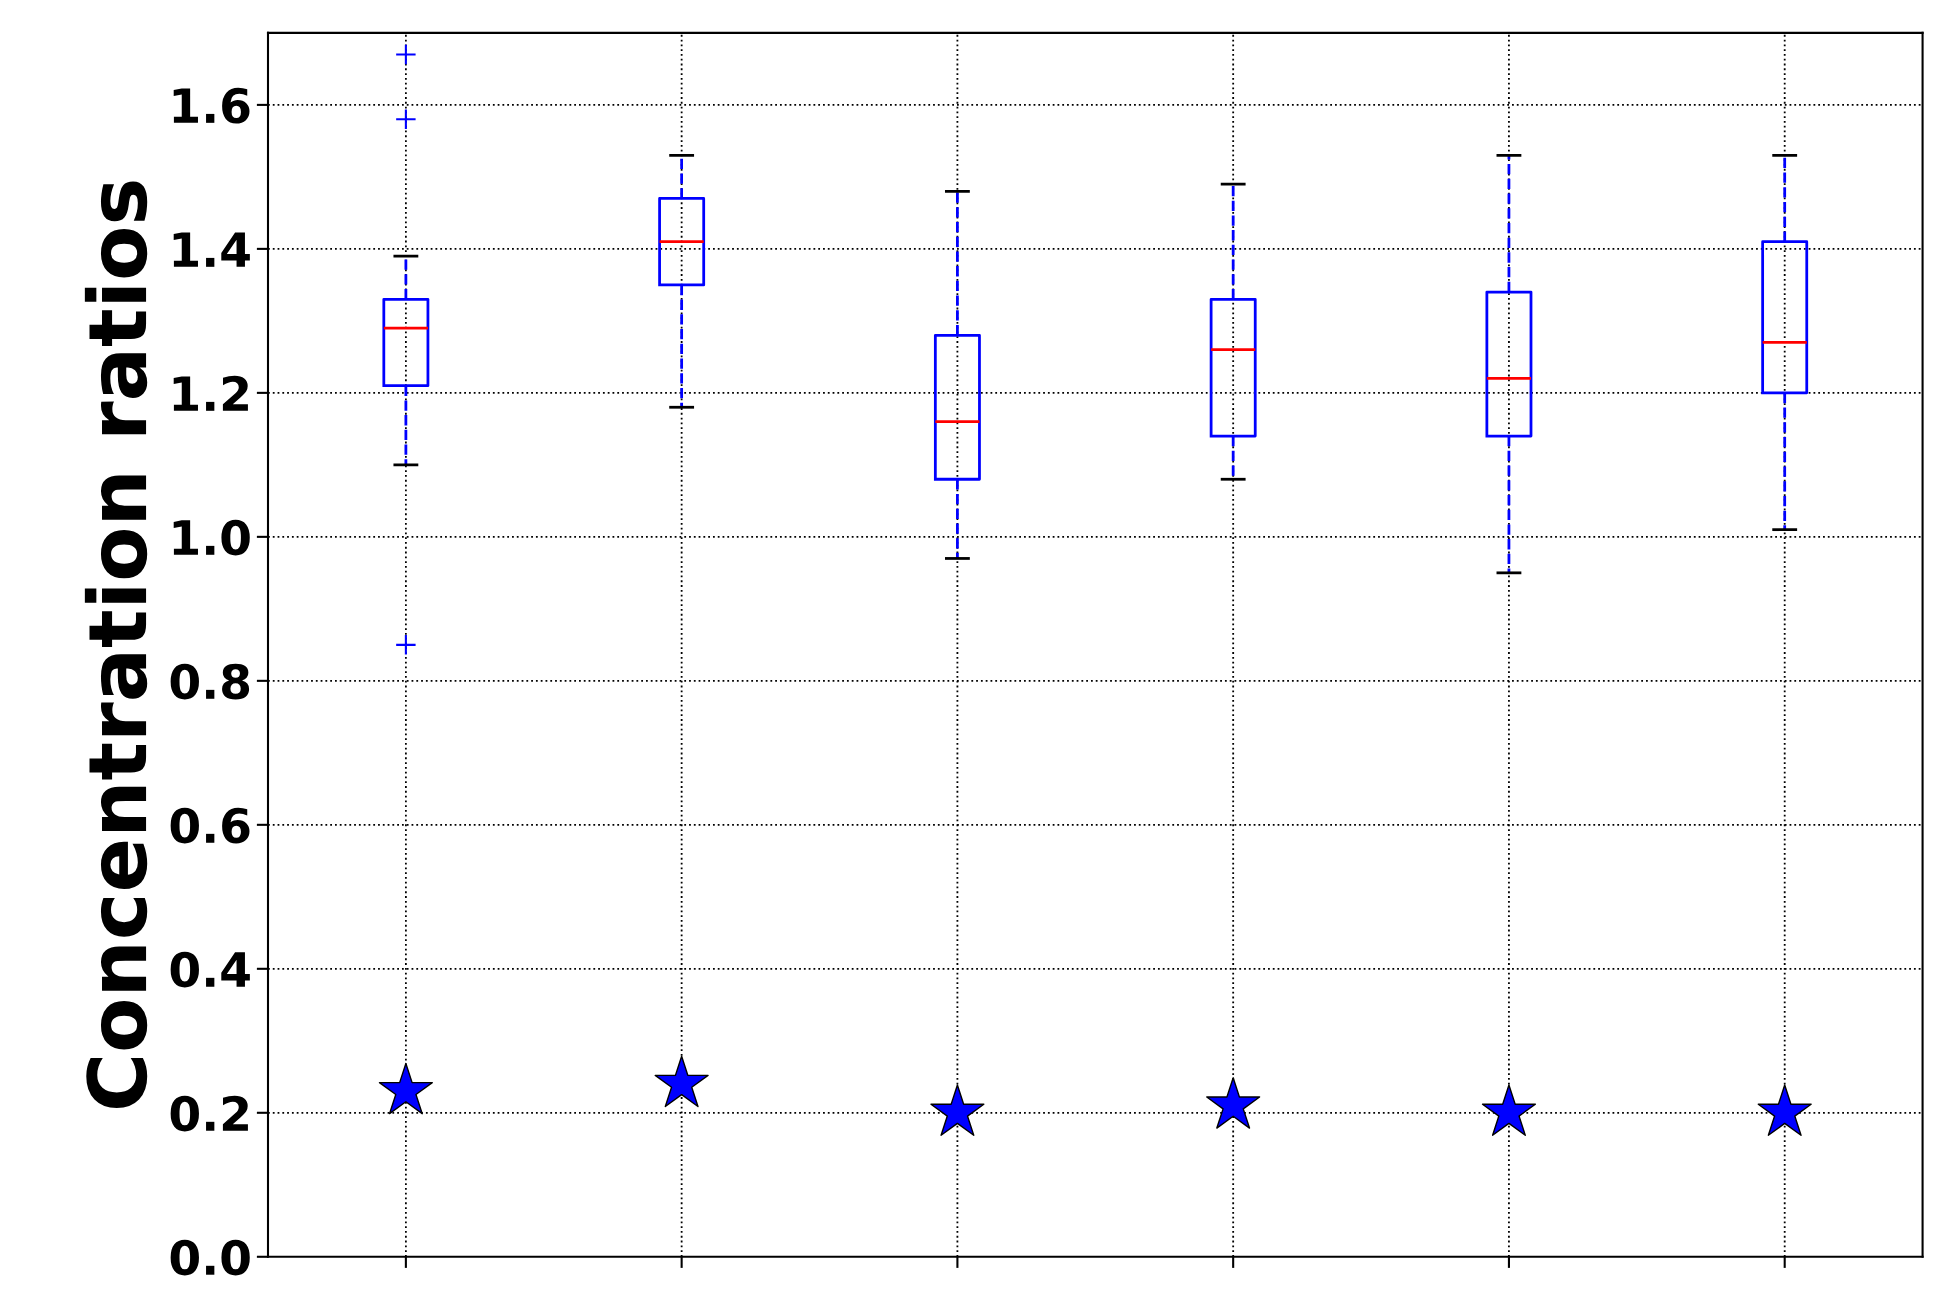 This screenshot has width=1942, height=1316. I want to click on y-tick-label: 0.6, so click(210, 825).